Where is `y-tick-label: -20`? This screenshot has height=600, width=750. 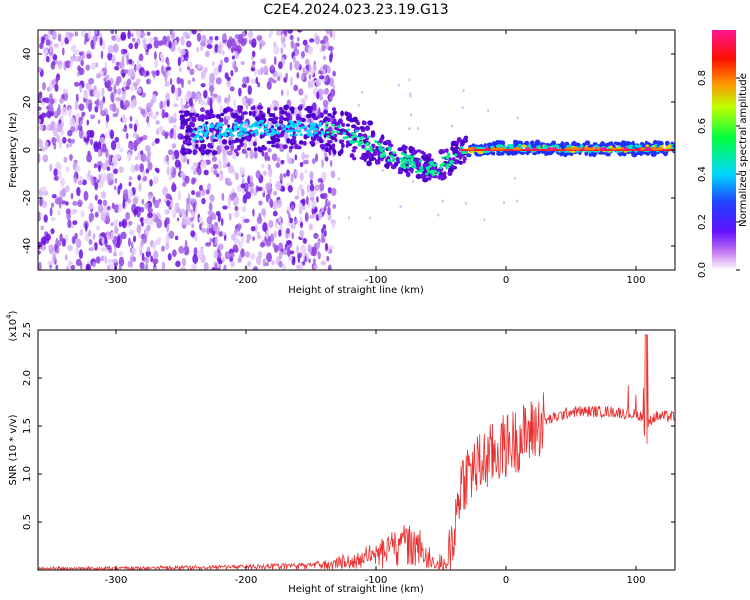
y-tick-label: -20 is located at coordinates (27, 198).